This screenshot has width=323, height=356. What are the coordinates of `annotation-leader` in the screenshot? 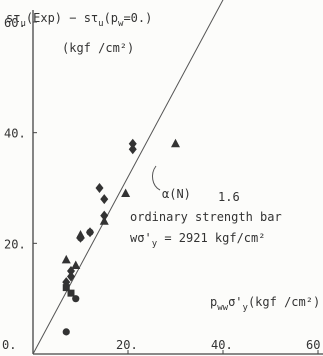 It's located at (156, 178).